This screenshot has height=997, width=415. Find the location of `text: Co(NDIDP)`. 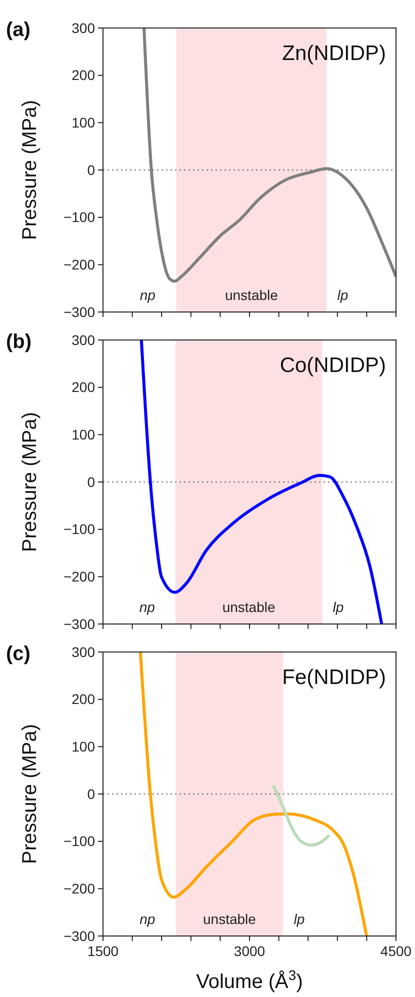

text: Co(NDIDP) is located at coordinates (333, 365).